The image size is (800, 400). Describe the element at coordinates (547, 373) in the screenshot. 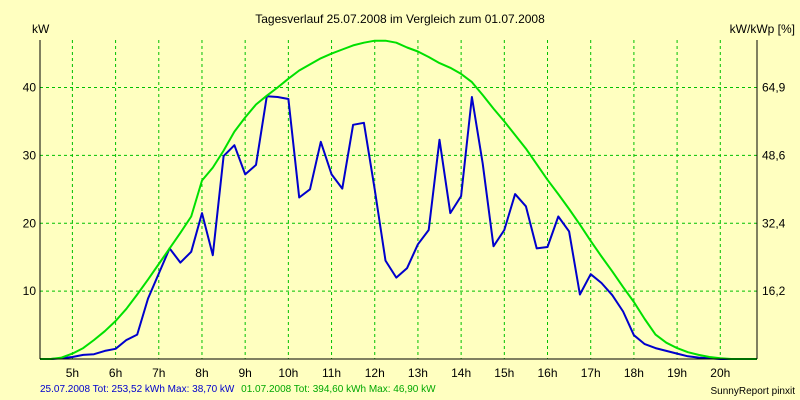

I see `x-tick-label: 16h` at that location.